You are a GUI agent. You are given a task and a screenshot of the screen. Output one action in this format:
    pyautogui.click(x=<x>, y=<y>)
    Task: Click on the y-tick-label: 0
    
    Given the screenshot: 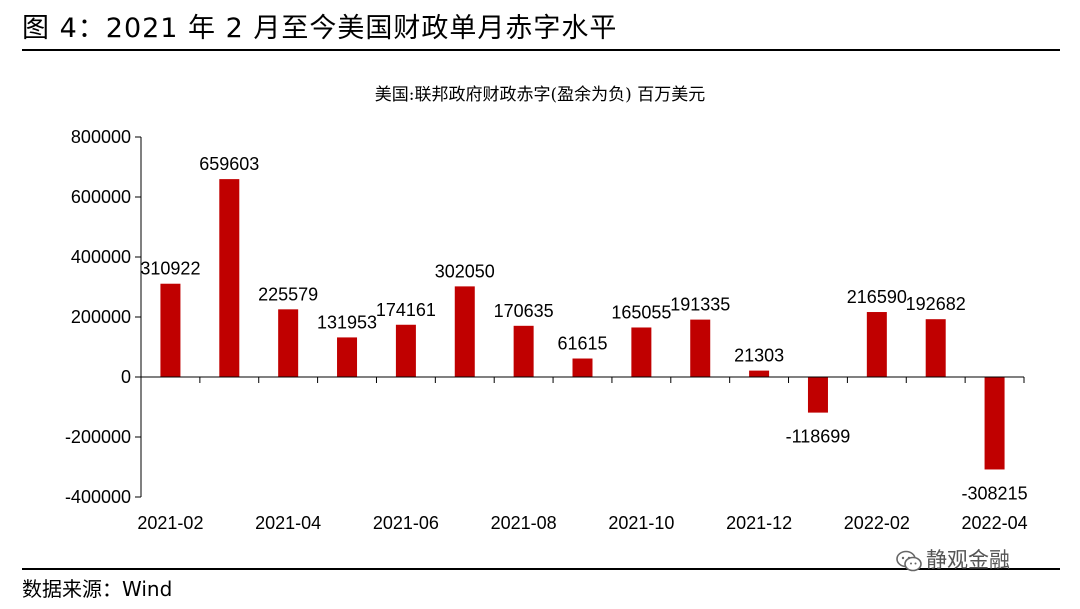 What is the action you would take?
    pyautogui.click(x=126, y=377)
    